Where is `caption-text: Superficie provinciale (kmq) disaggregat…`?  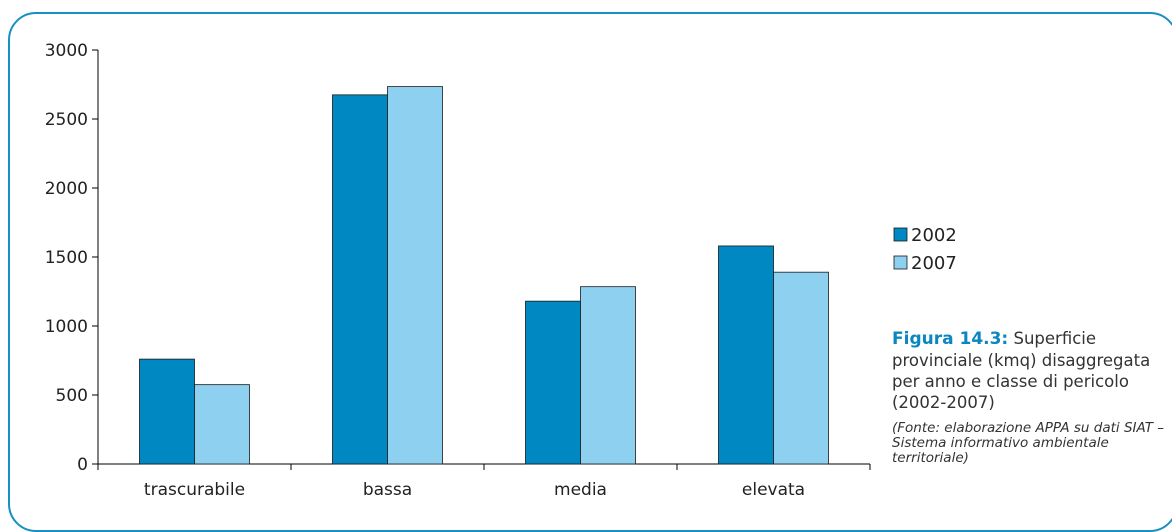 caption-text: Superficie provinciale (kmq) disaggregat… is located at coordinates (1021, 370).